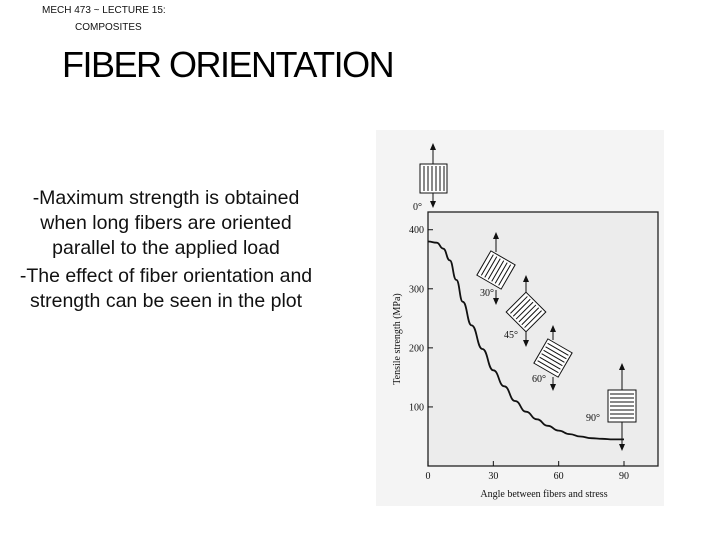 The image size is (720, 540). What do you see at coordinates (228, 64) in the screenshot?
I see `slide-title: FIBER ORIENTATION` at bounding box center [228, 64].